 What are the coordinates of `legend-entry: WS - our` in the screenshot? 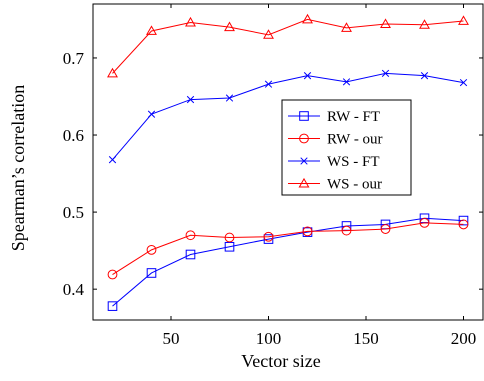 It's located at (335, 185).